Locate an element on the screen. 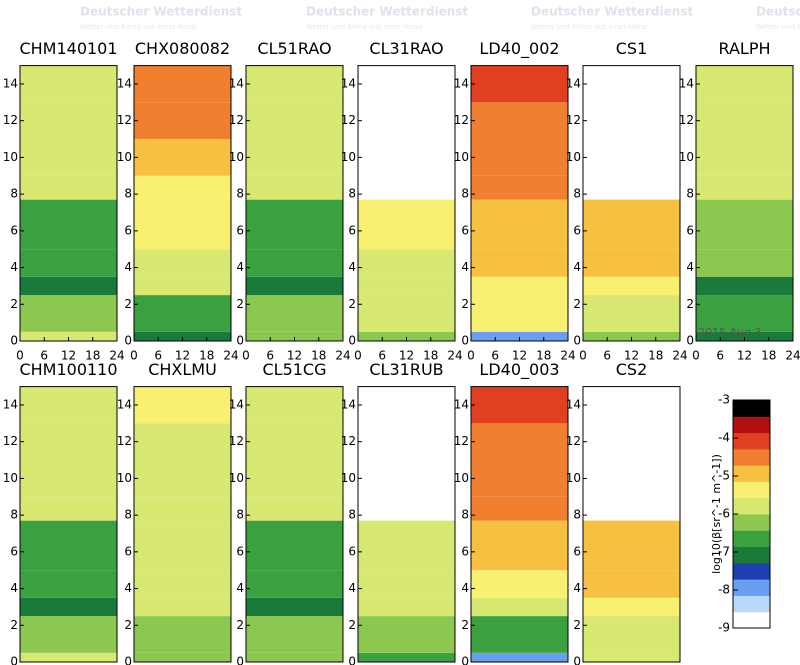  colorbar-tick-label: -3 is located at coordinates (724, 400).